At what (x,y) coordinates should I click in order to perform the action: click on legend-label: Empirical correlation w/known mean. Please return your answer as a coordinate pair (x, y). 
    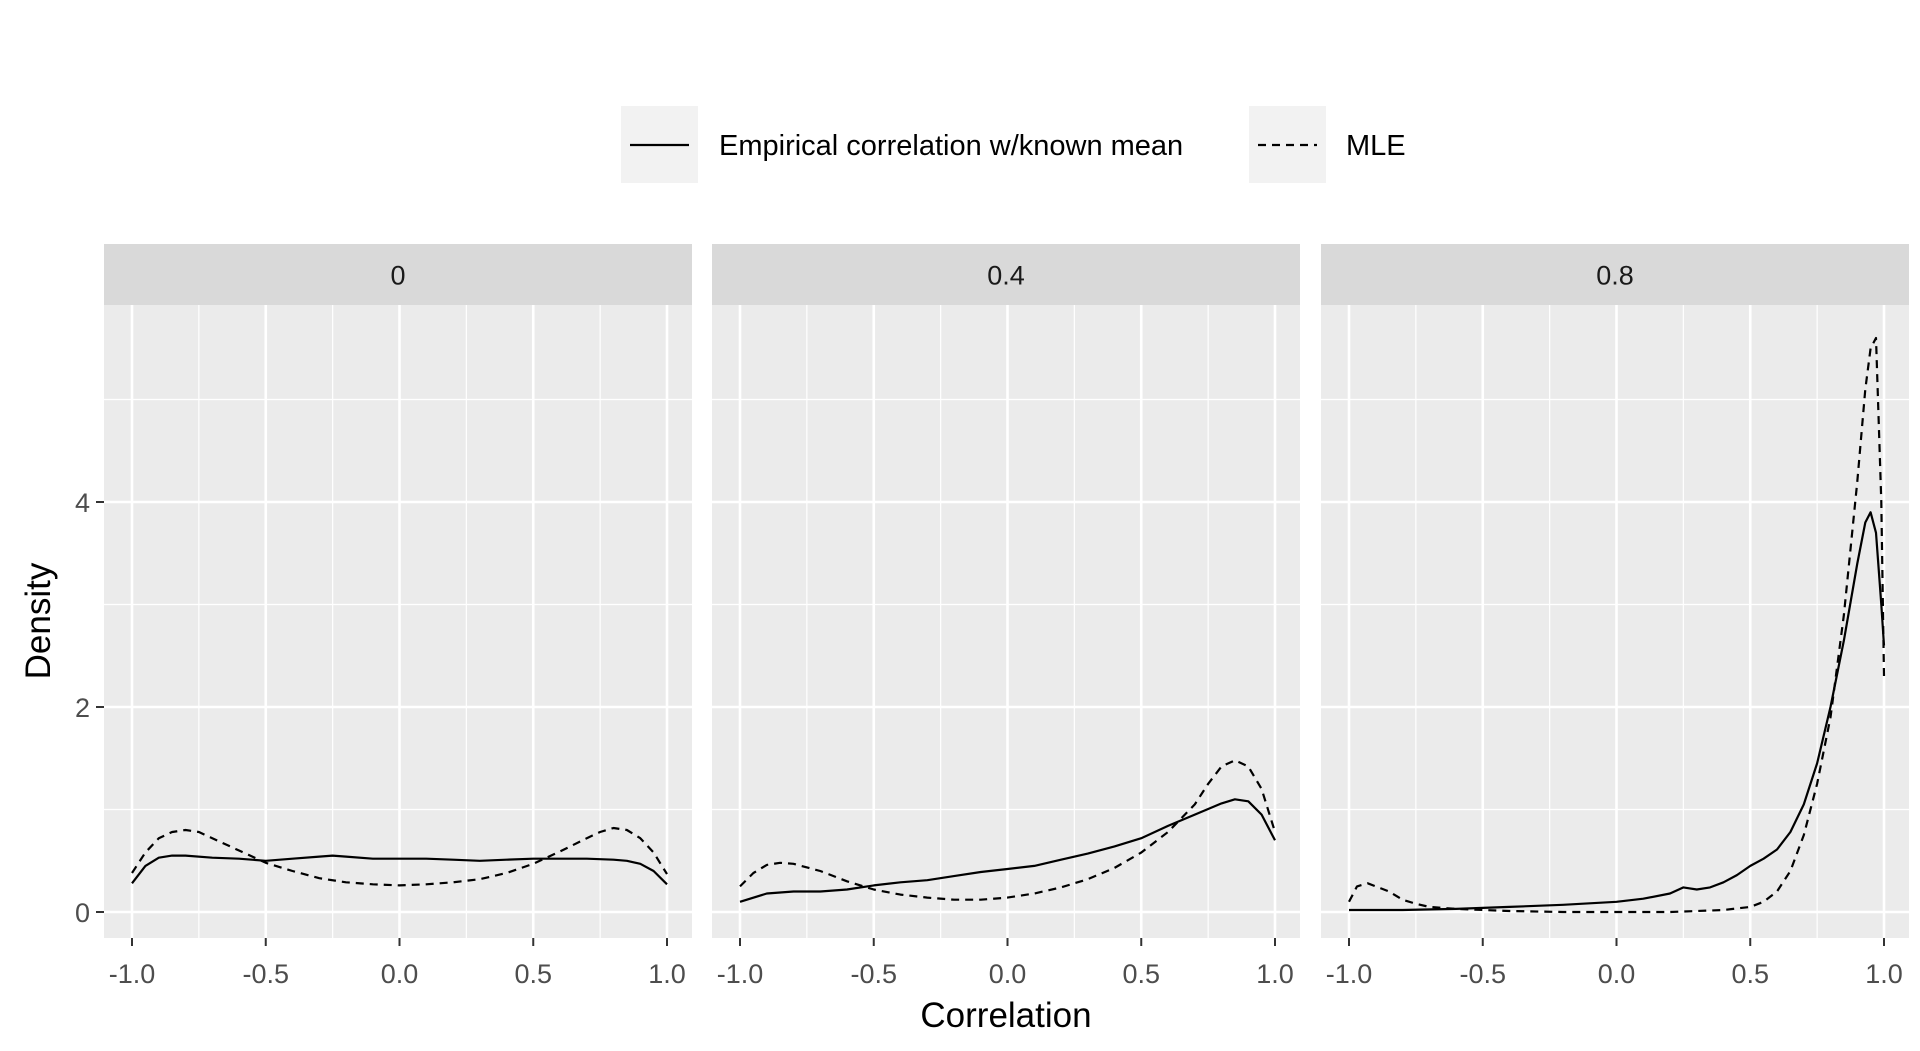
    Looking at the image, I should click on (951, 146).